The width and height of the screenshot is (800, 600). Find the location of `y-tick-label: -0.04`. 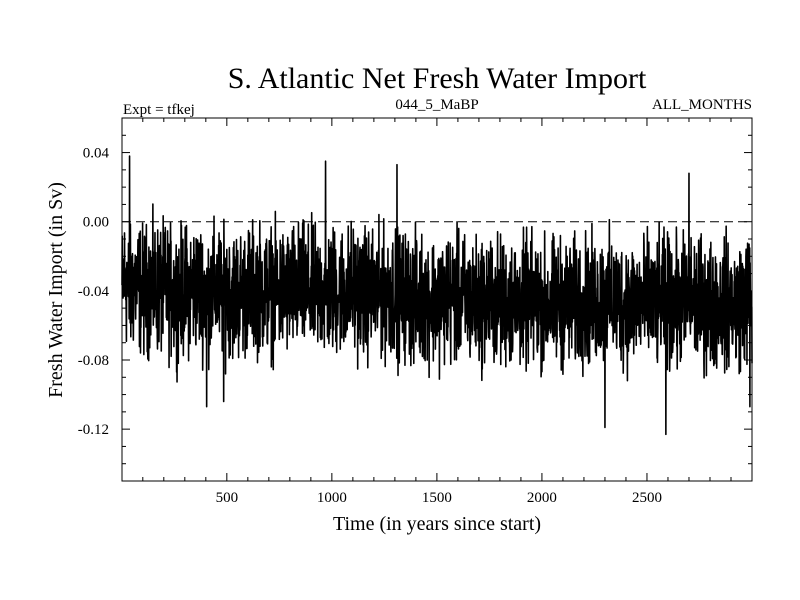

y-tick-label: -0.04 is located at coordinates (94, 292).